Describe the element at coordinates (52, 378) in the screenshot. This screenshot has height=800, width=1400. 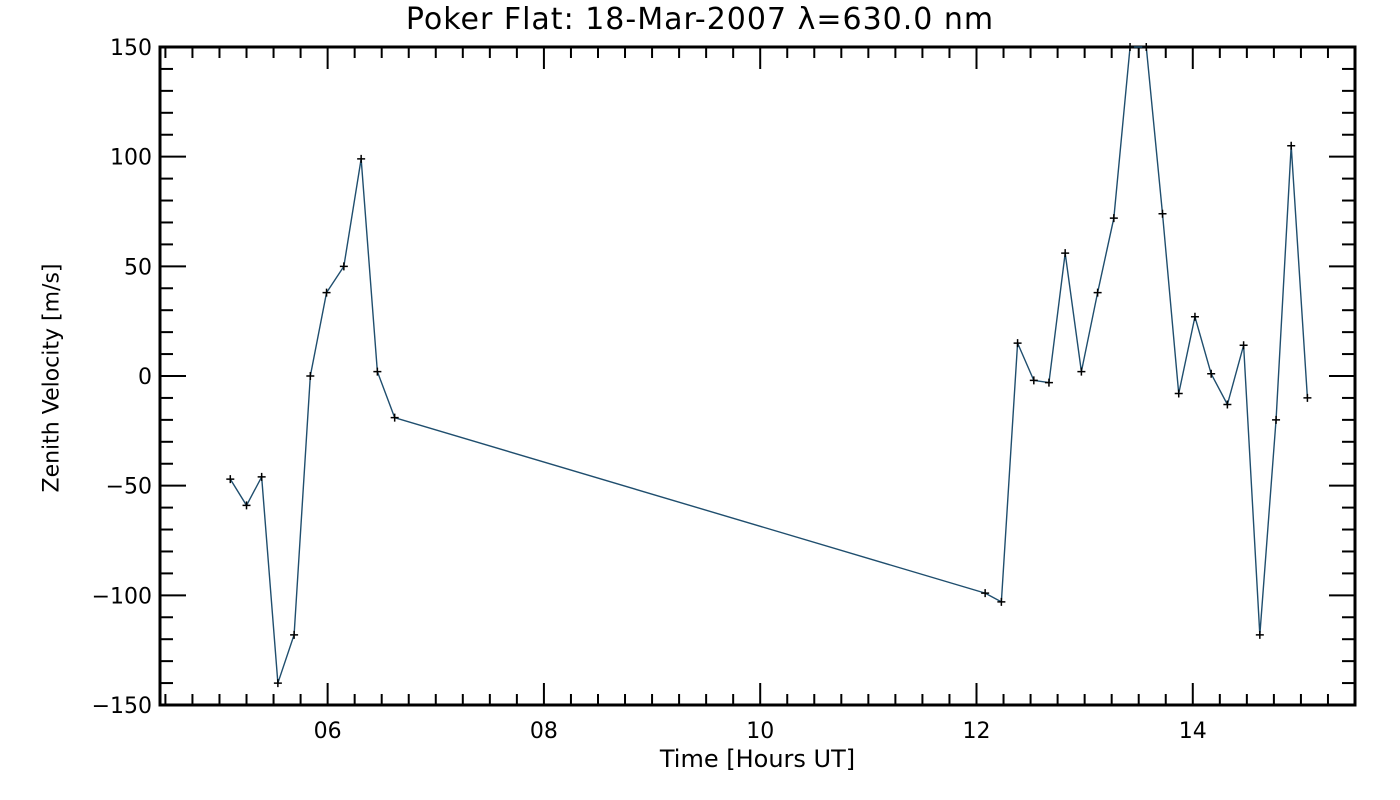
I see `y-axis-label: Zenith Velocity [m/s]` at that location.